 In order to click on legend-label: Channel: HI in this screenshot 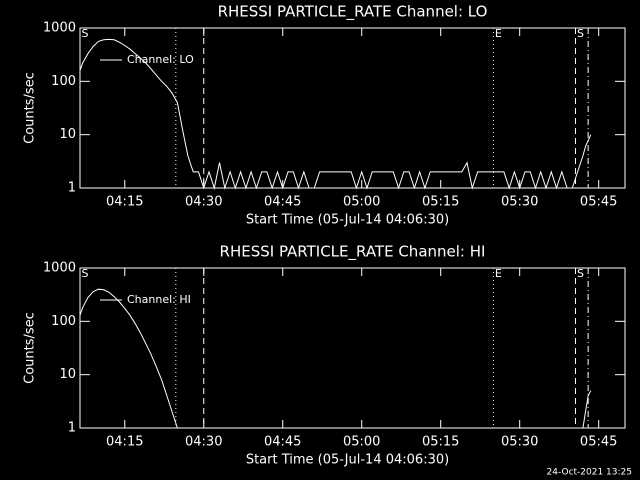, I will do `click(159, 299)`.